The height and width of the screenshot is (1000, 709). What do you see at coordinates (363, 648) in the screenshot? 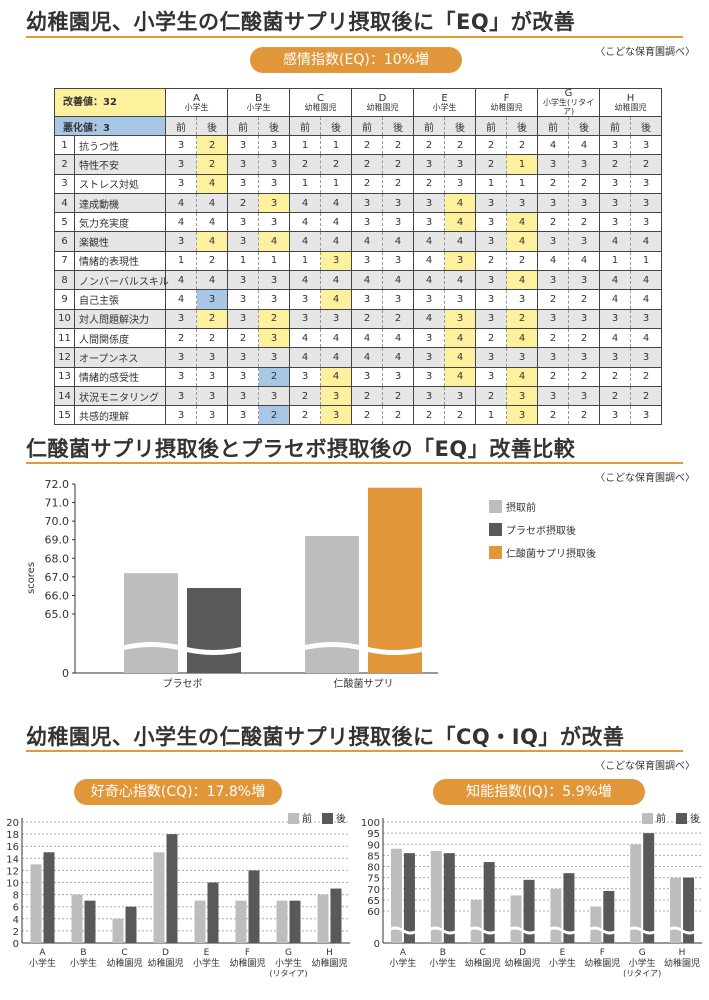
I see `axis-break` at bounding box center [363, 648].